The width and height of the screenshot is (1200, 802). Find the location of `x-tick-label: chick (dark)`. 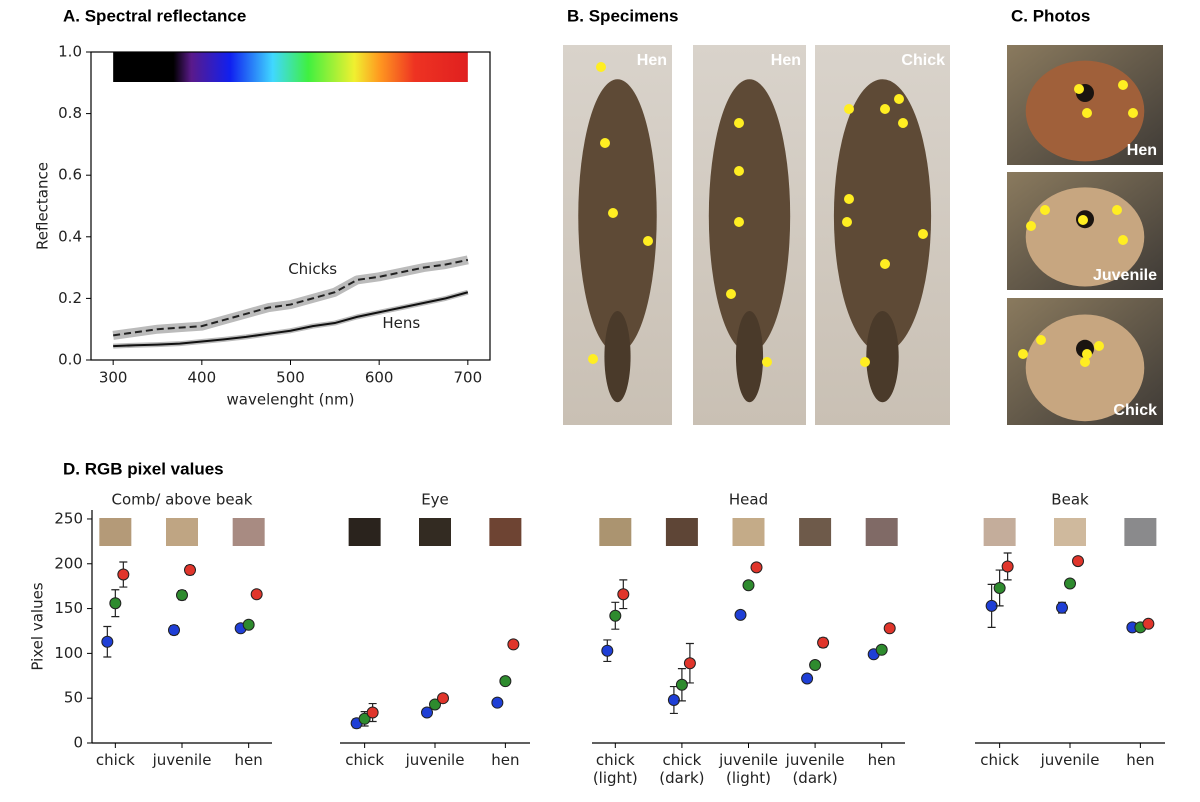

x-tick-label: chick (dark) is located at coordinates (682, 769).